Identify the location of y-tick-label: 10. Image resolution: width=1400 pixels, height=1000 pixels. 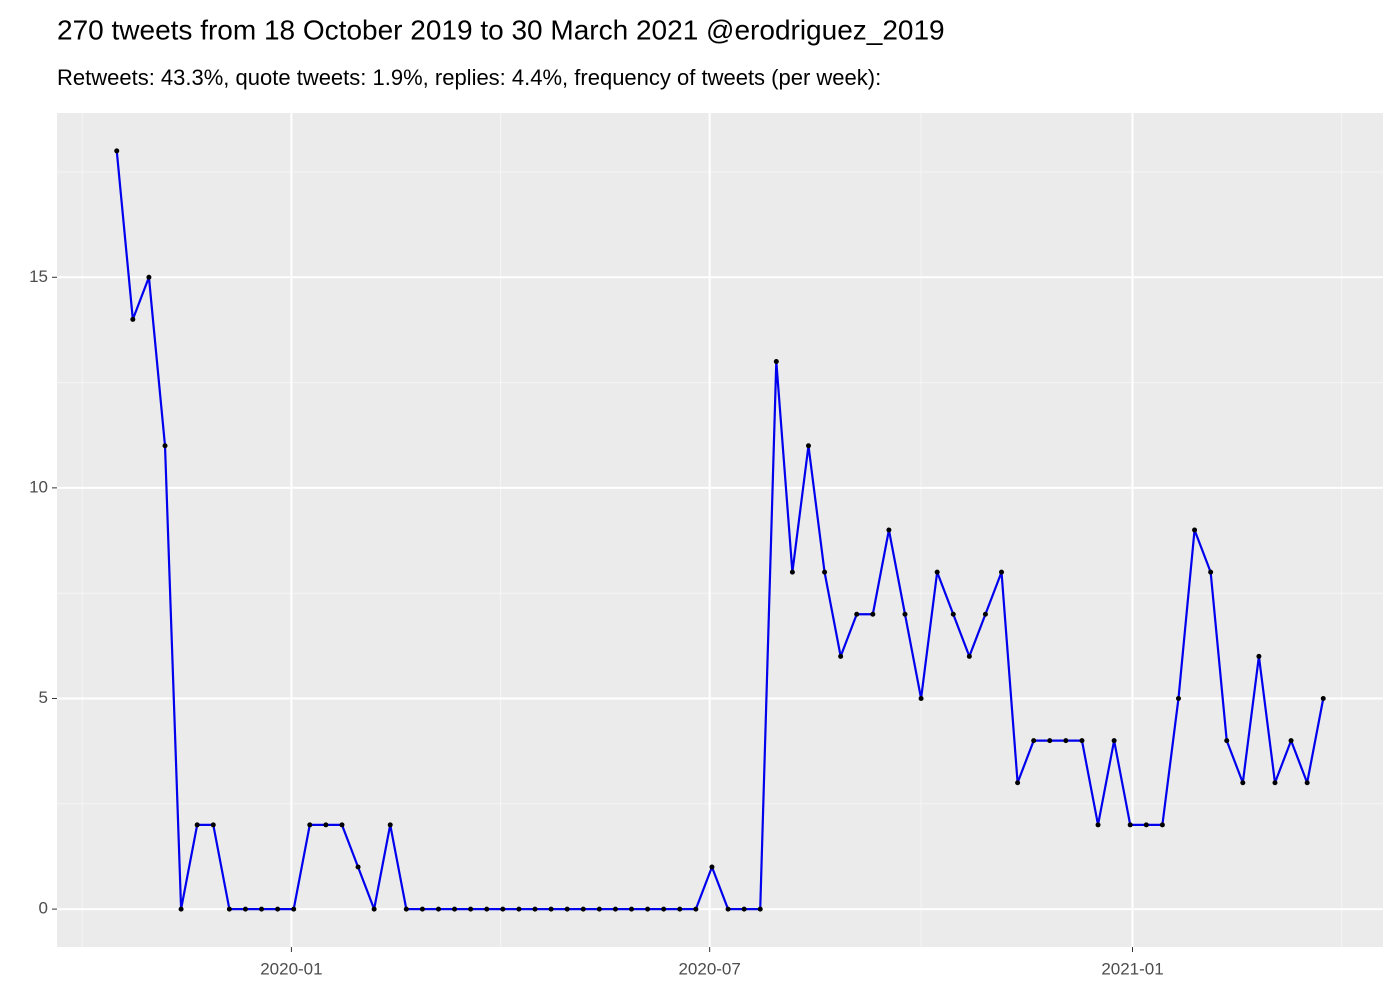
(38, 486).